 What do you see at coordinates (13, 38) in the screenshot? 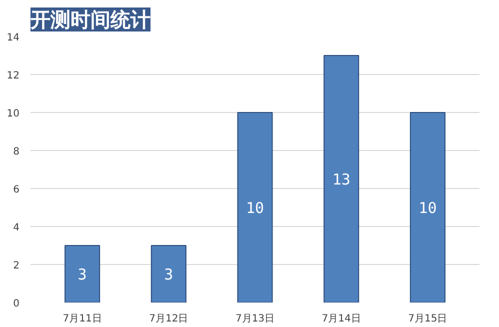
I see `y-tick-label: 14` at bounding box center [13, 38].